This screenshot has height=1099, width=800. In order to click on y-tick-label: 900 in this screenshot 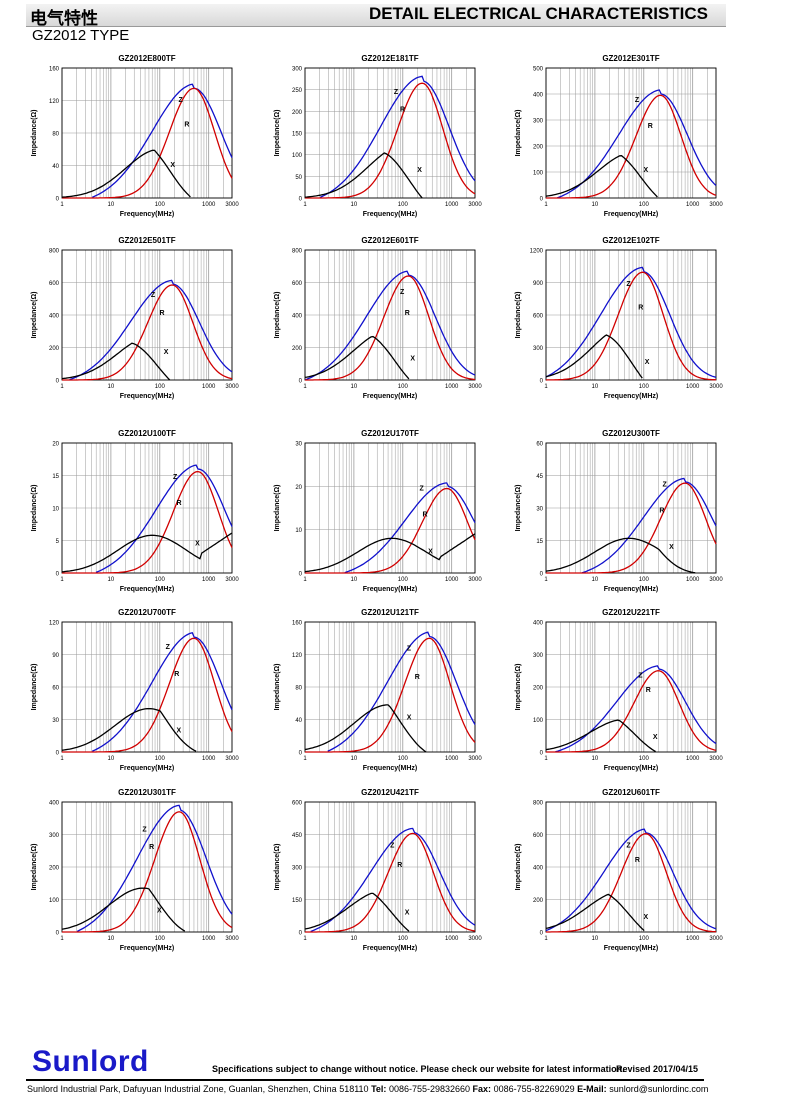, I will do `click(538, 284)`.